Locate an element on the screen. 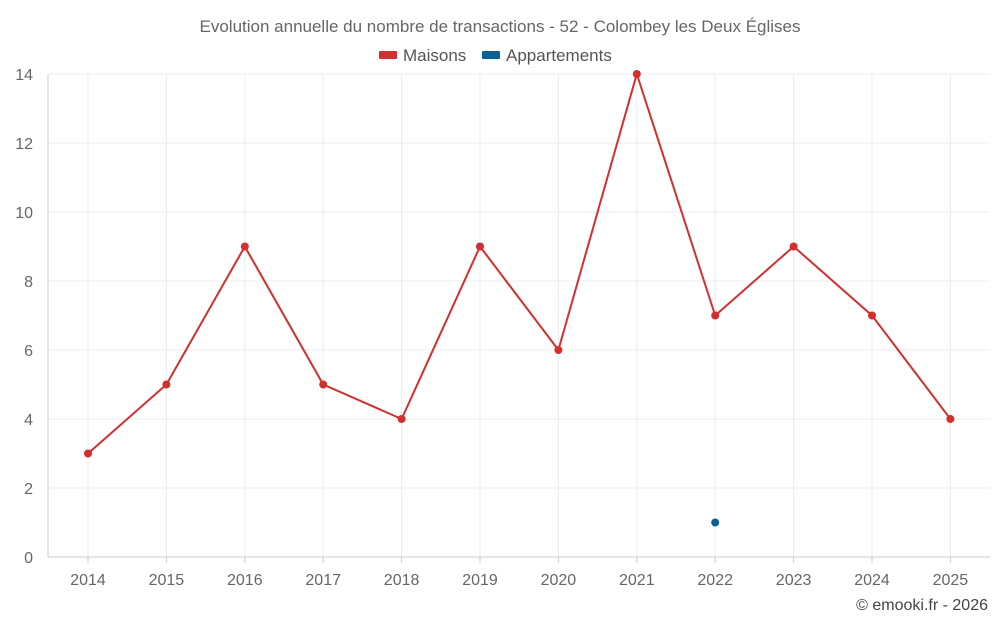  y-tick-label: 4 is located at coordinates (28, 420).